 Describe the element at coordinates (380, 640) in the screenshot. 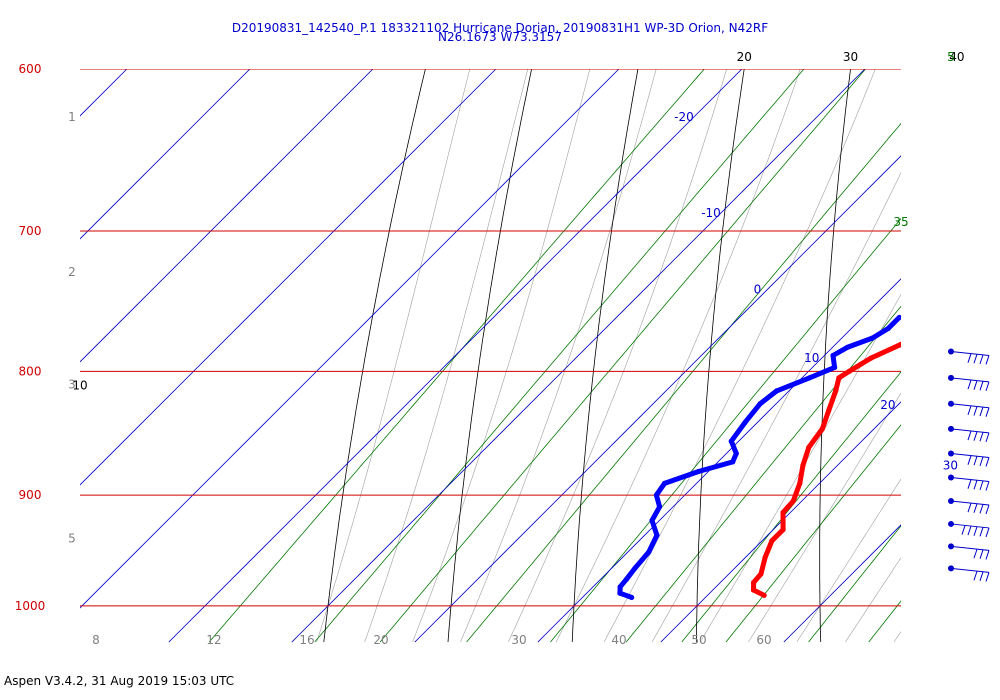

I see `bottom-scale-label: 20` at that location.